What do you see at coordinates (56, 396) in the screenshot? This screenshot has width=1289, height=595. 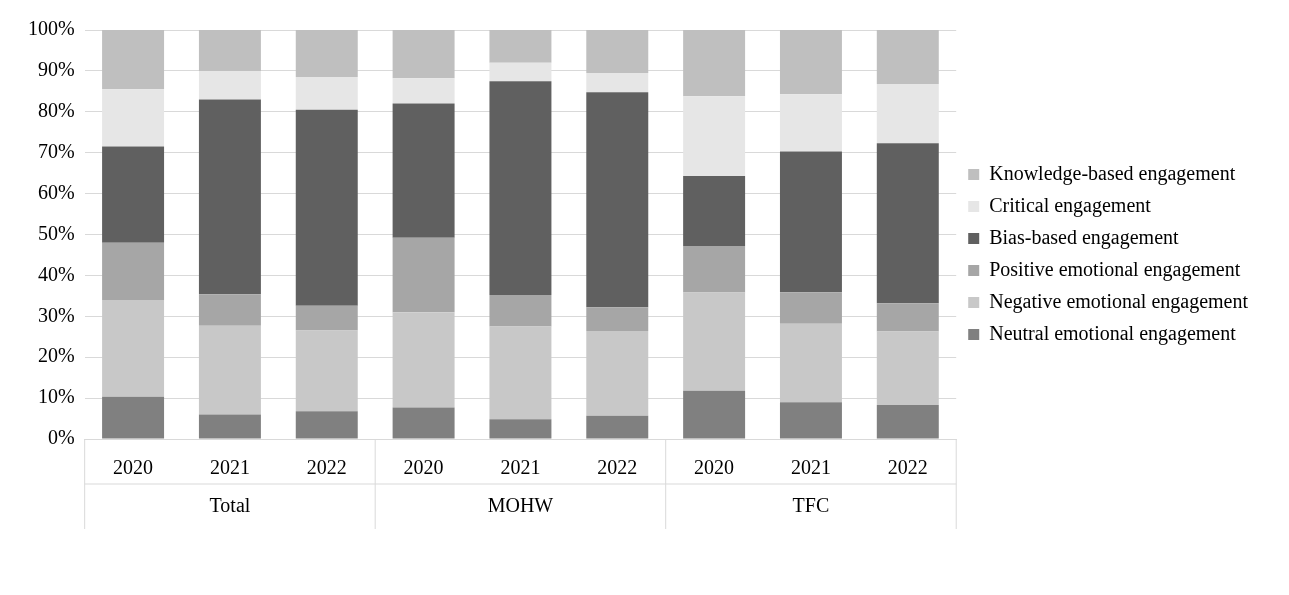 I see `y-tick-label: 10%` at bounding box center [56, 396].